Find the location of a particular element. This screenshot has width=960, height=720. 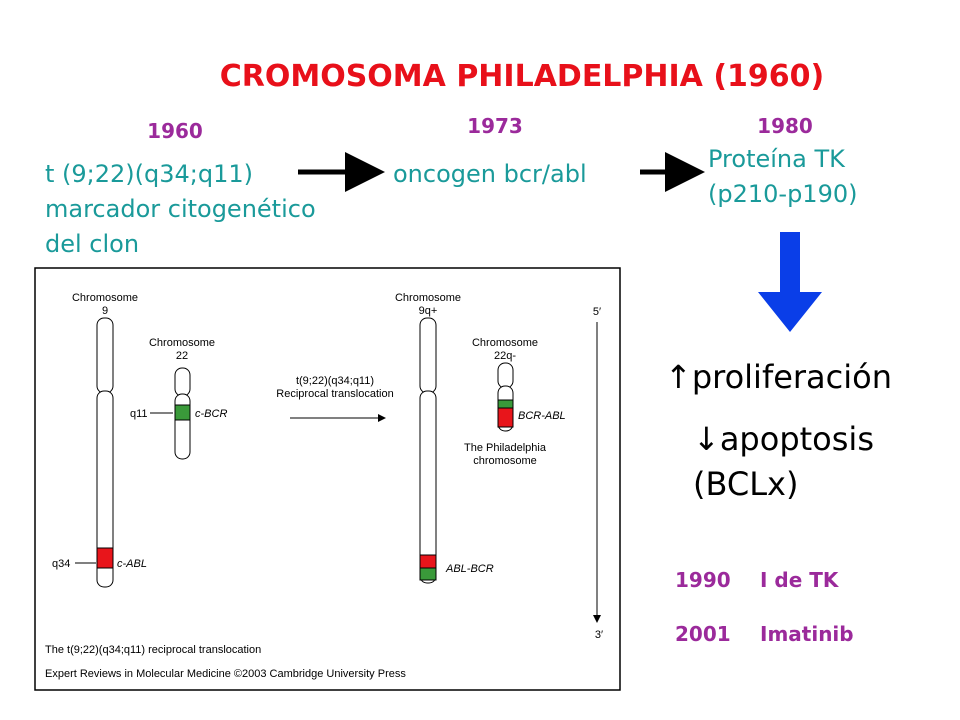

year: 1960 is located at coordinates (175, 131).